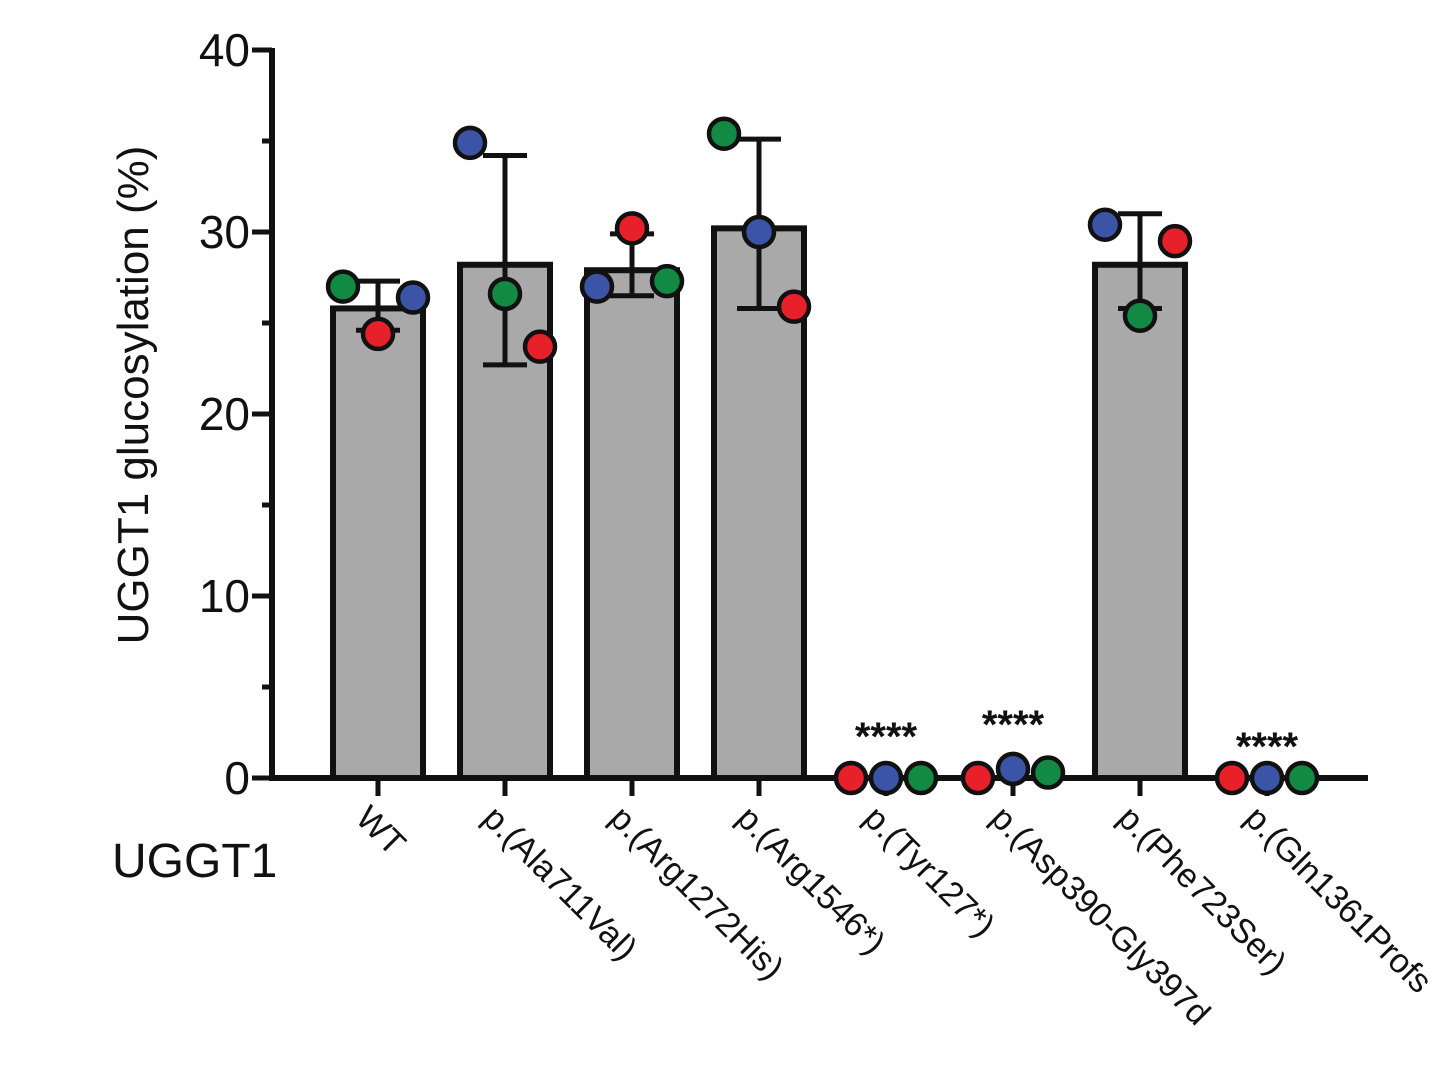  What do you see at coordinates (224, 232) in the screenshot?
I see `y-tick-label-30: 30` at bounding box center [224, 232].